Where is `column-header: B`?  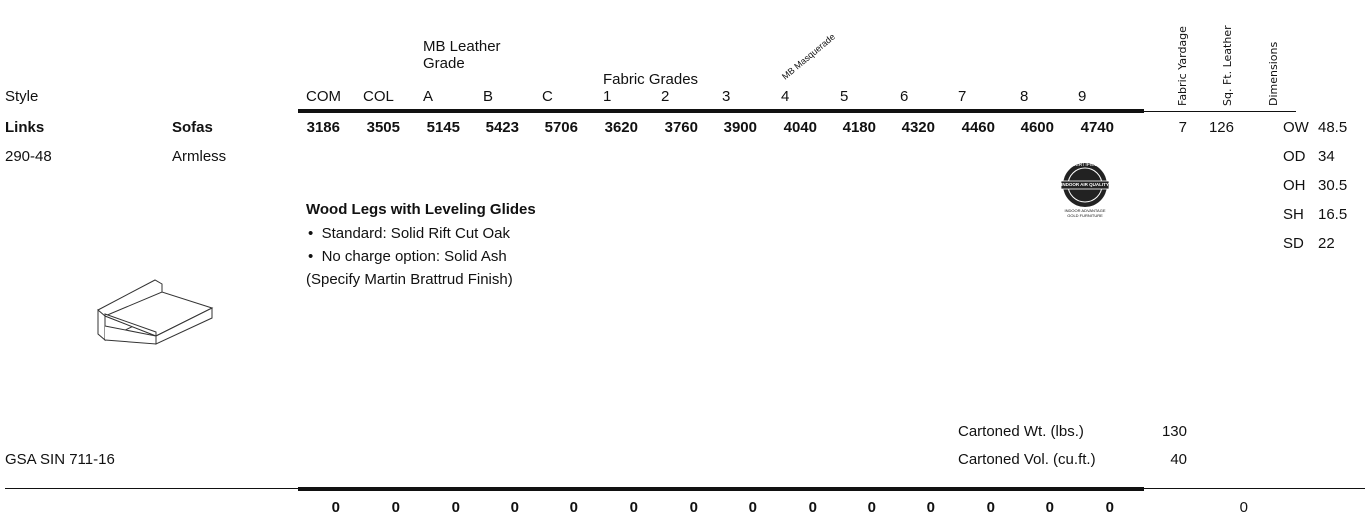 column-header: B is located at coordinates (488, 96).